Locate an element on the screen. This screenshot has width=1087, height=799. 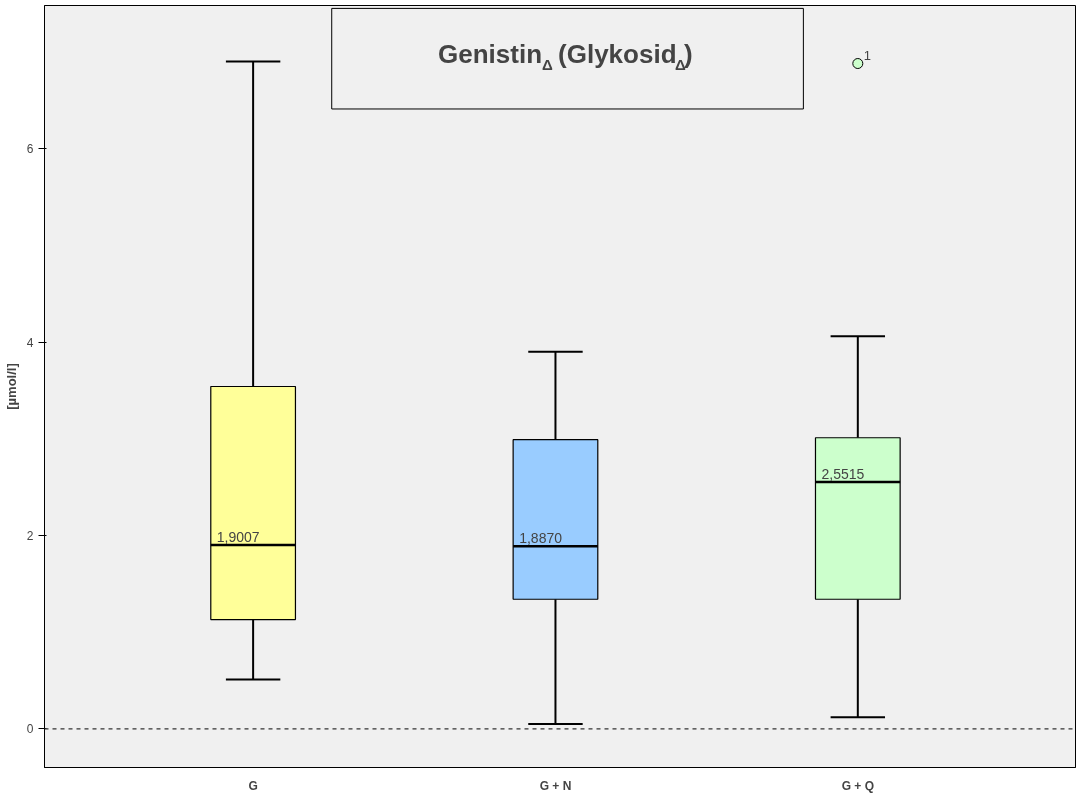
text: 1,8870 is located at coordinates (541, 538).